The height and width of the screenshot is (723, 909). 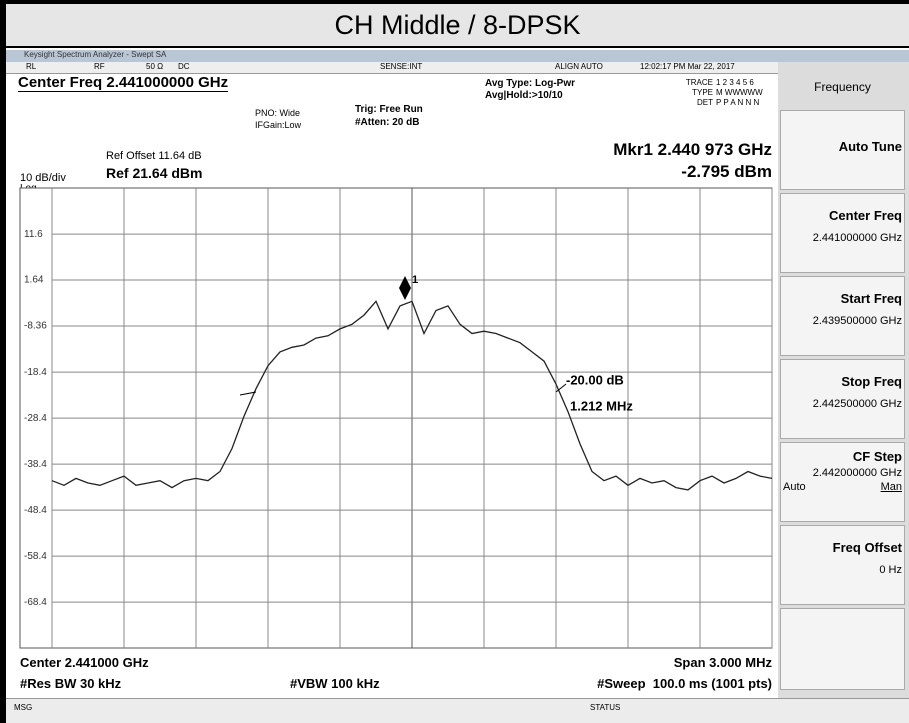 What do you see at coordinates (33, 234) in the screenshot?
I see `y-tick-label: 11.6` at bounding box center [33, 234].